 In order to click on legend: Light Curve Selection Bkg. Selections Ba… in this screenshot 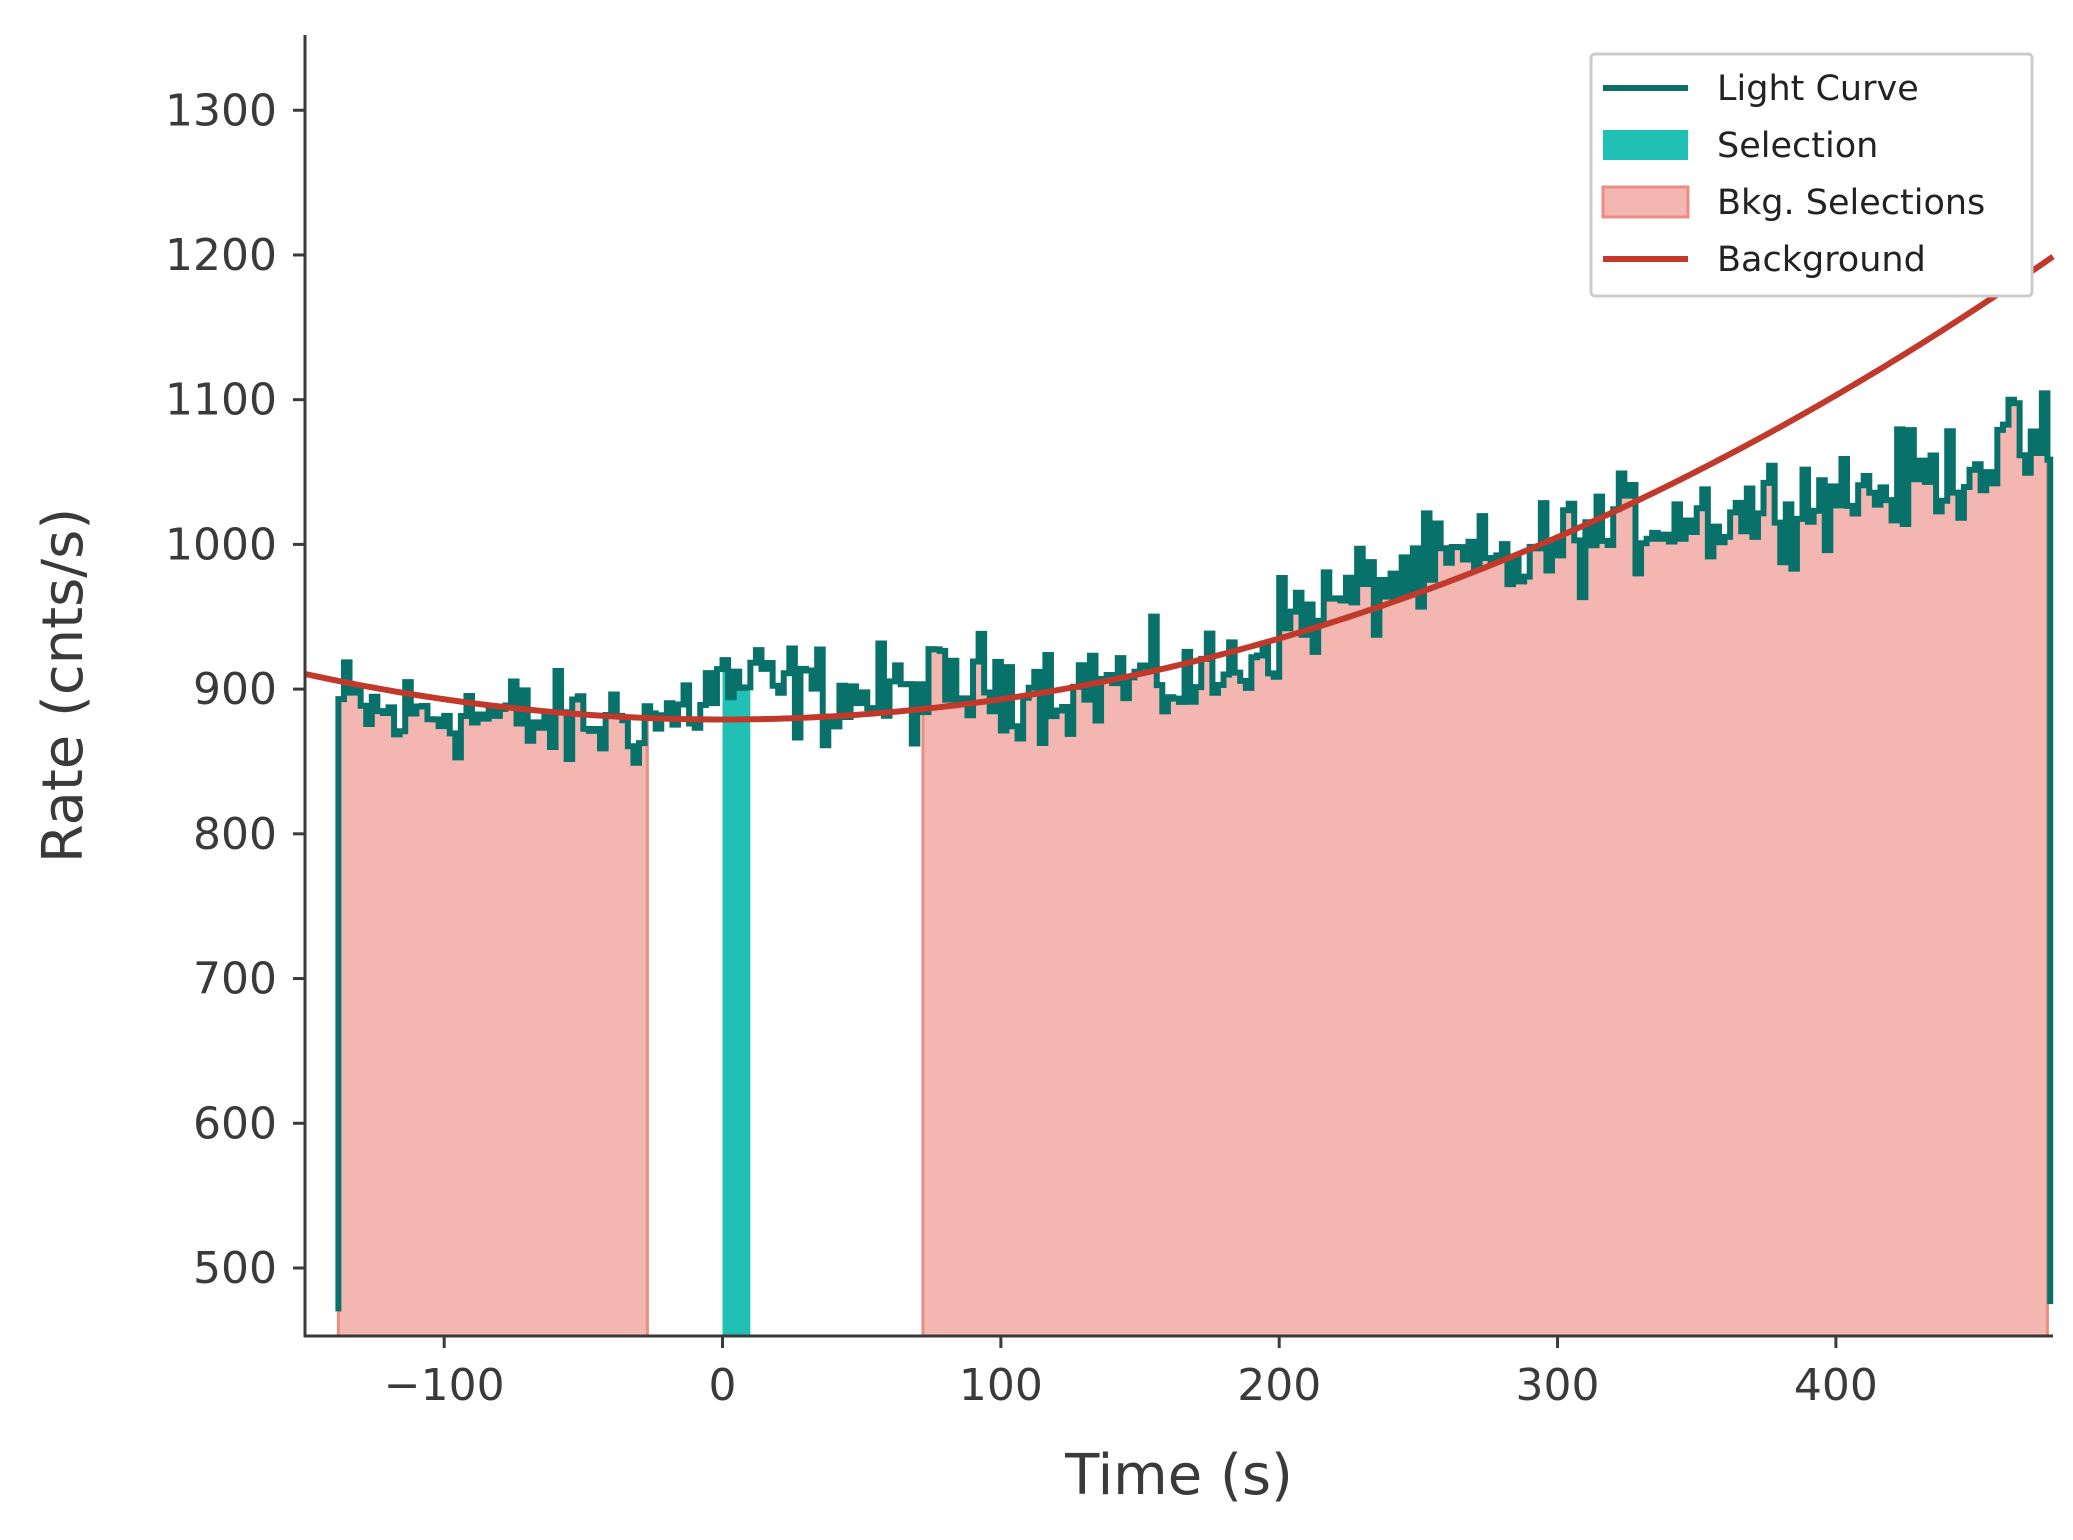, I will do `click(1811, 175)`.